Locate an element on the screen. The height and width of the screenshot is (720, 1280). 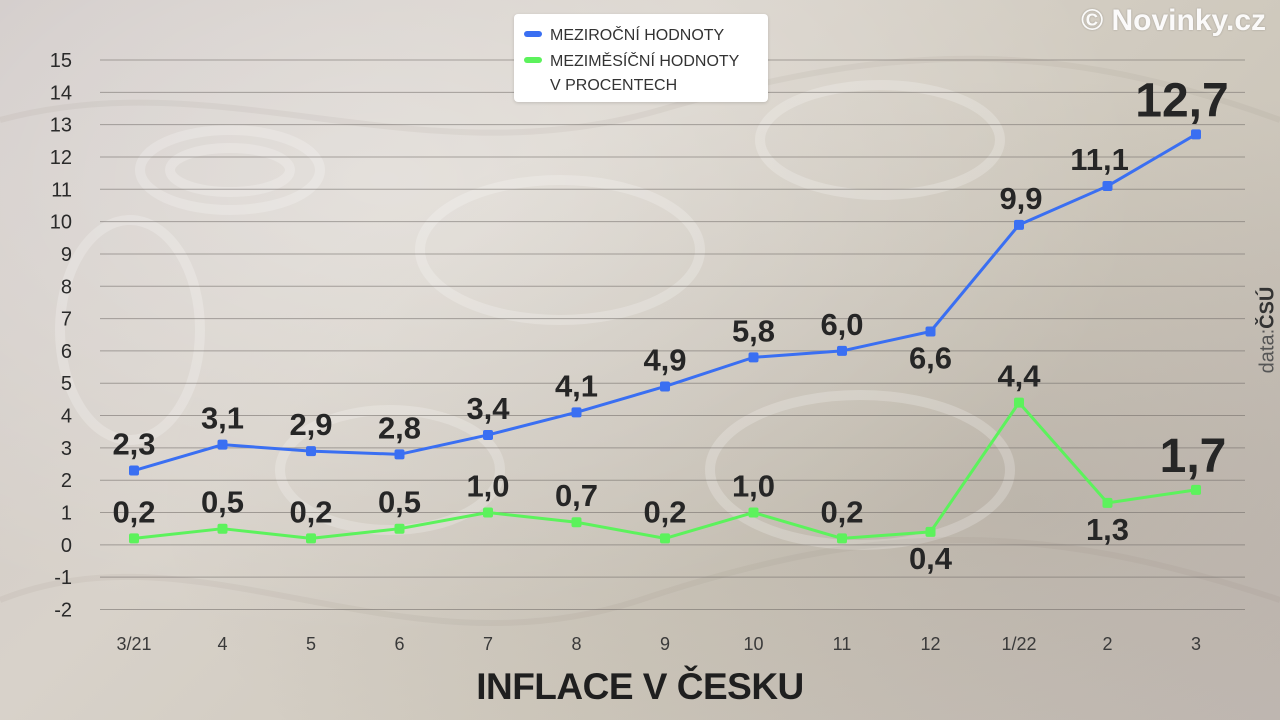
y-tick-label: 2 is located at coordinates (66, 481).